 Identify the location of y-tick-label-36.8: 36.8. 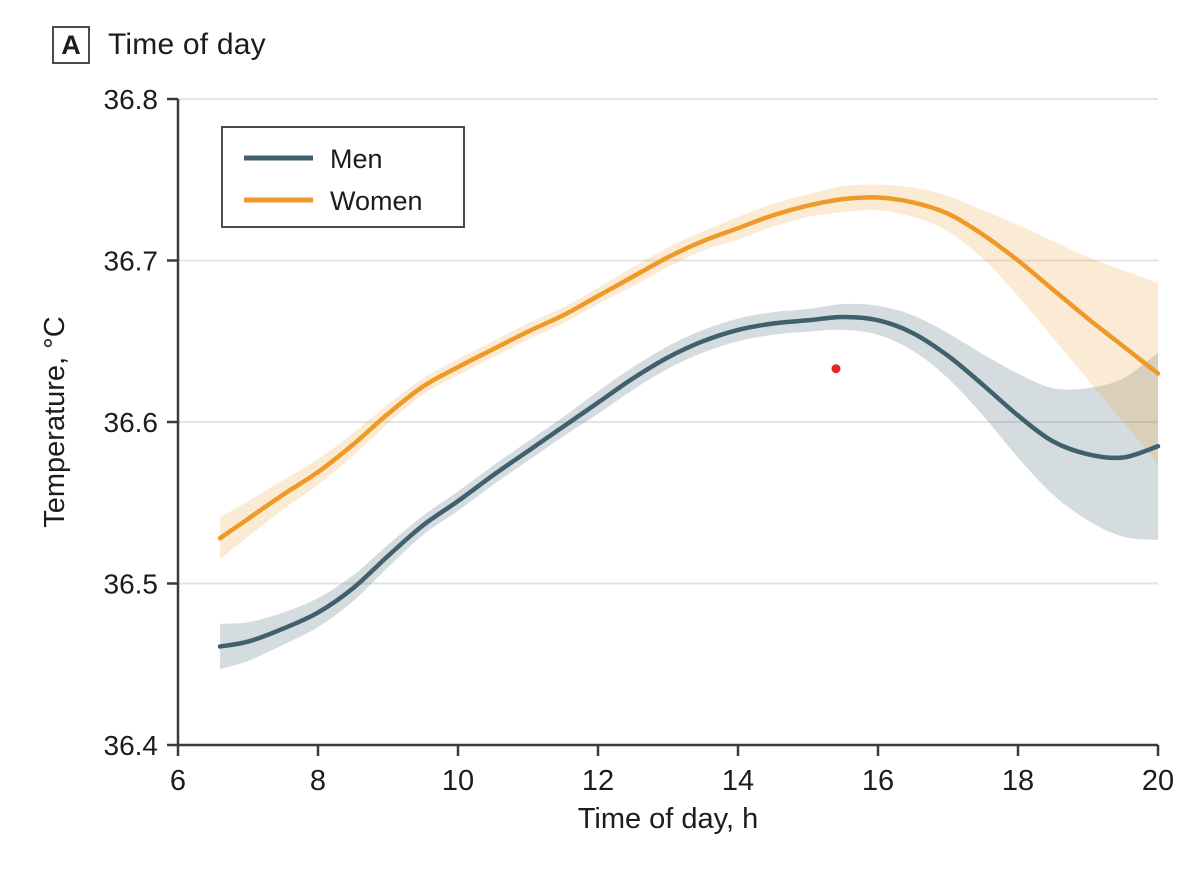
(131, 99).